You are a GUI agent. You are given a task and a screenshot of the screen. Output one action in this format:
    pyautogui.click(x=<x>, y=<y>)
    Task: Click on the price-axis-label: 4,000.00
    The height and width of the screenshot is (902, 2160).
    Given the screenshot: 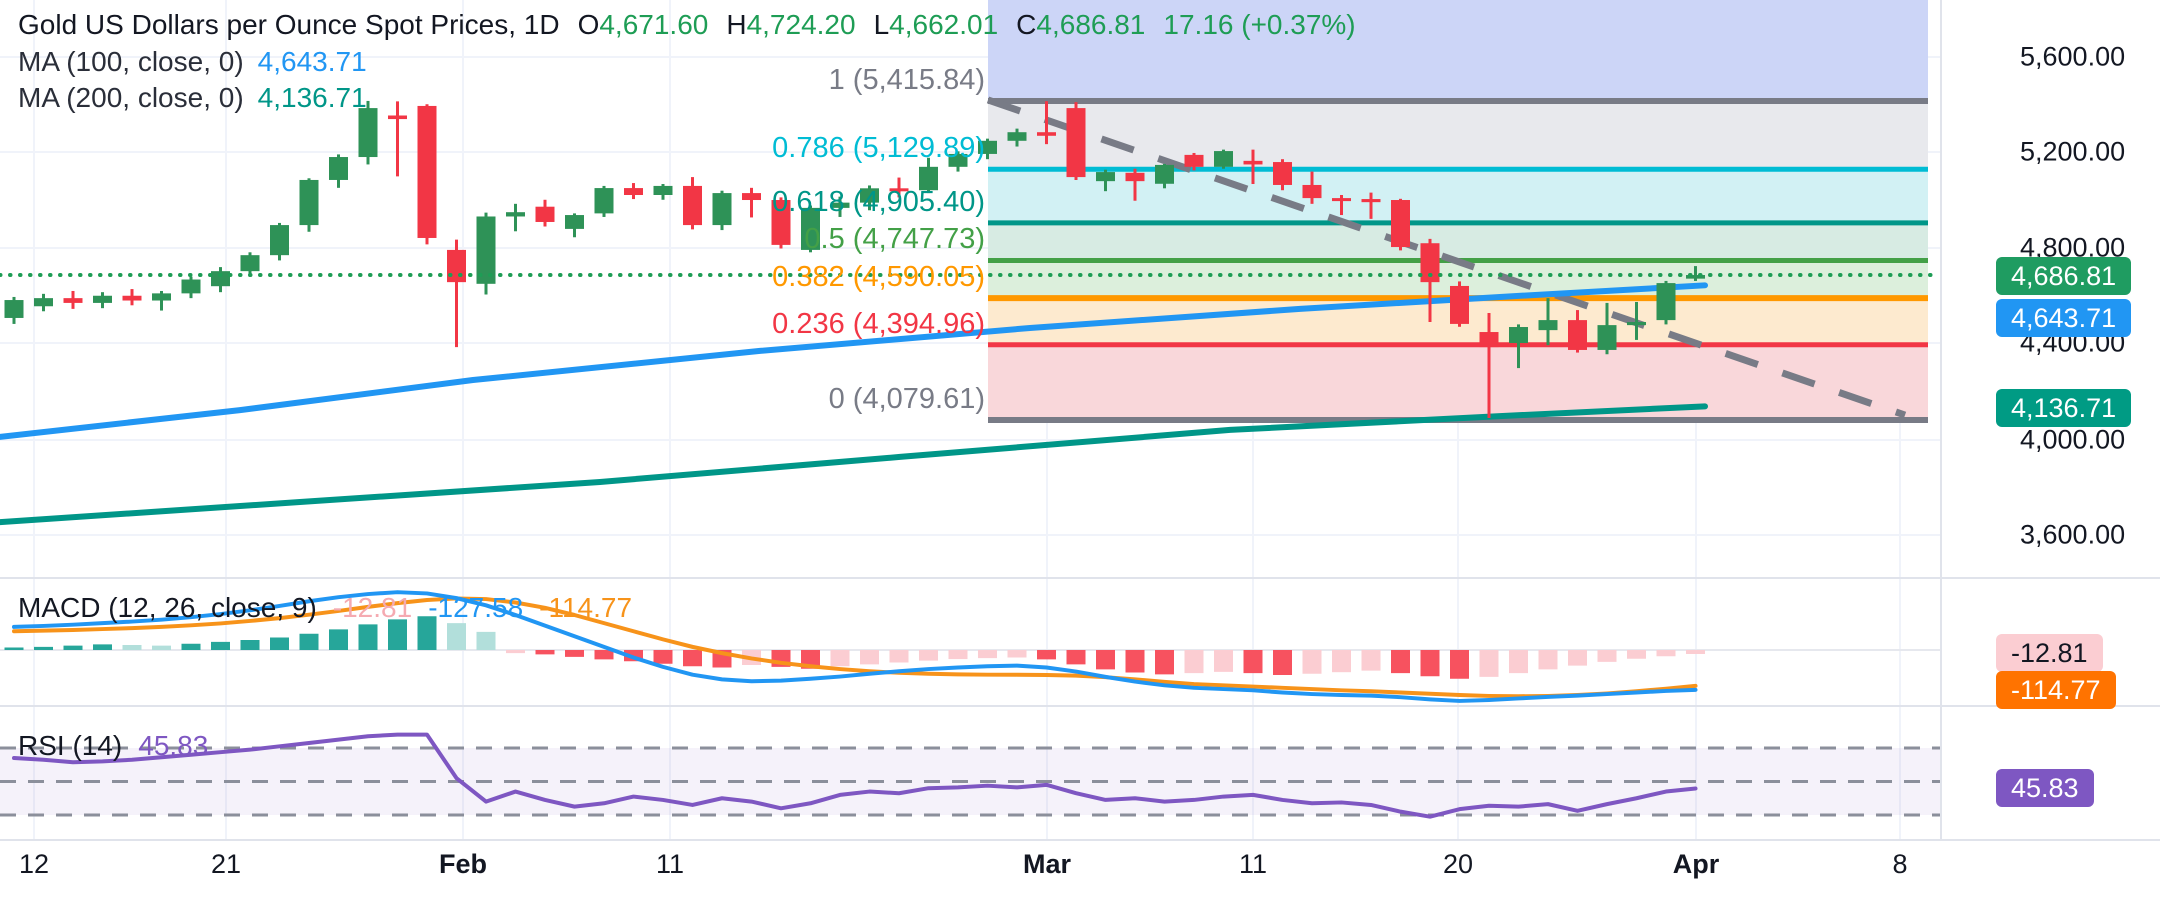 What is the action you would take?
    pyautogui.click(x=2073, y=439)
    